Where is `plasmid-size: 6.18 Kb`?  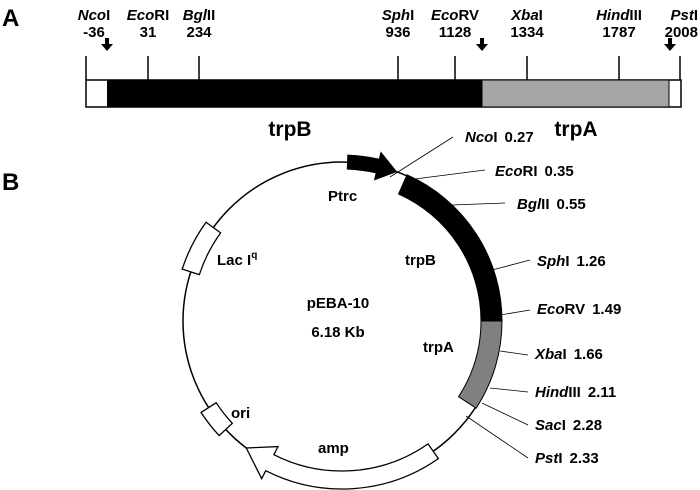
plasmid-size: 6.18 Kb is located at coordinates (337, 332).